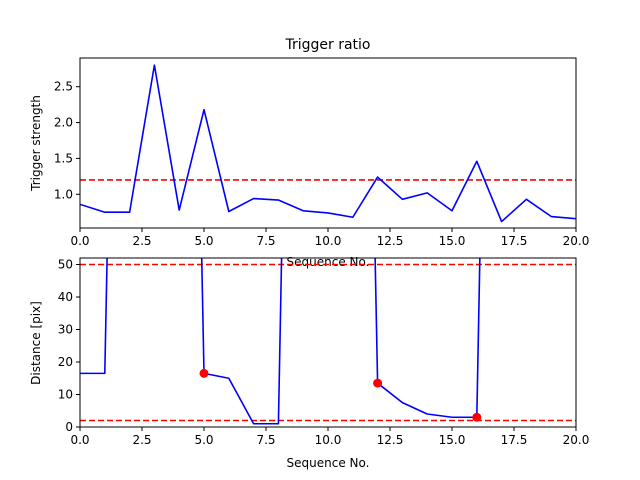 The height and width of the screenshot is (480, 640). What do you see at coordinates (65, 362) in the screenshot?
I see `y-tick-label: 20` at bounding box center [65, 362].